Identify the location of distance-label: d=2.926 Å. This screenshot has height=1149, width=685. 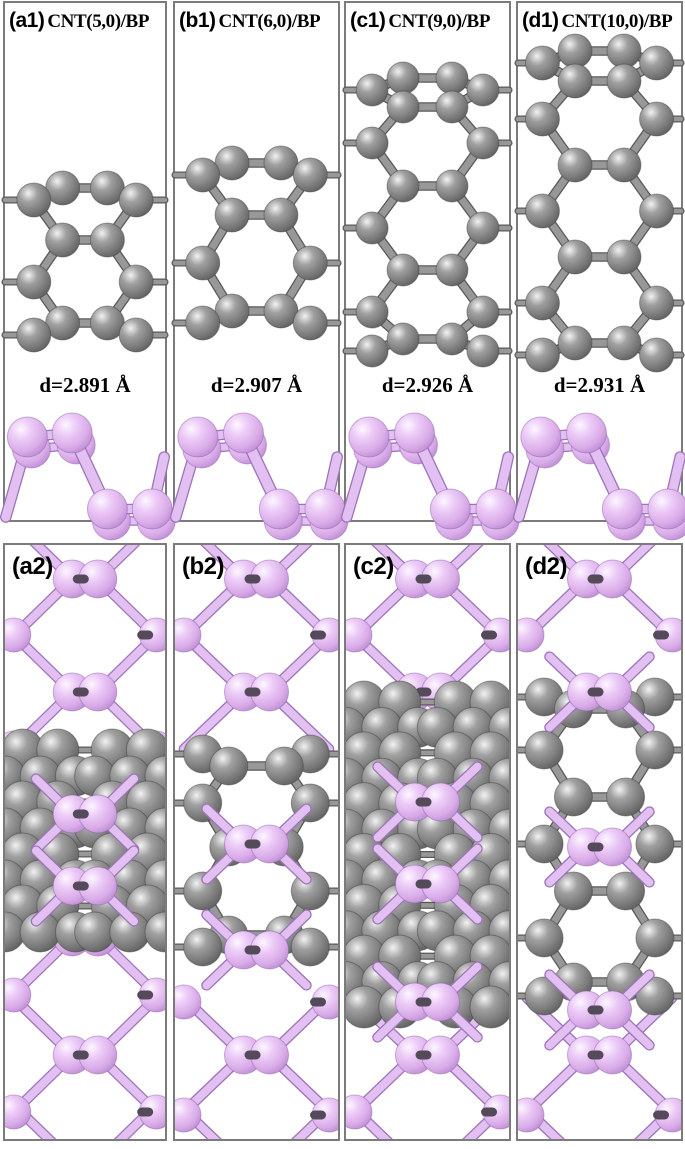
(427, 385).